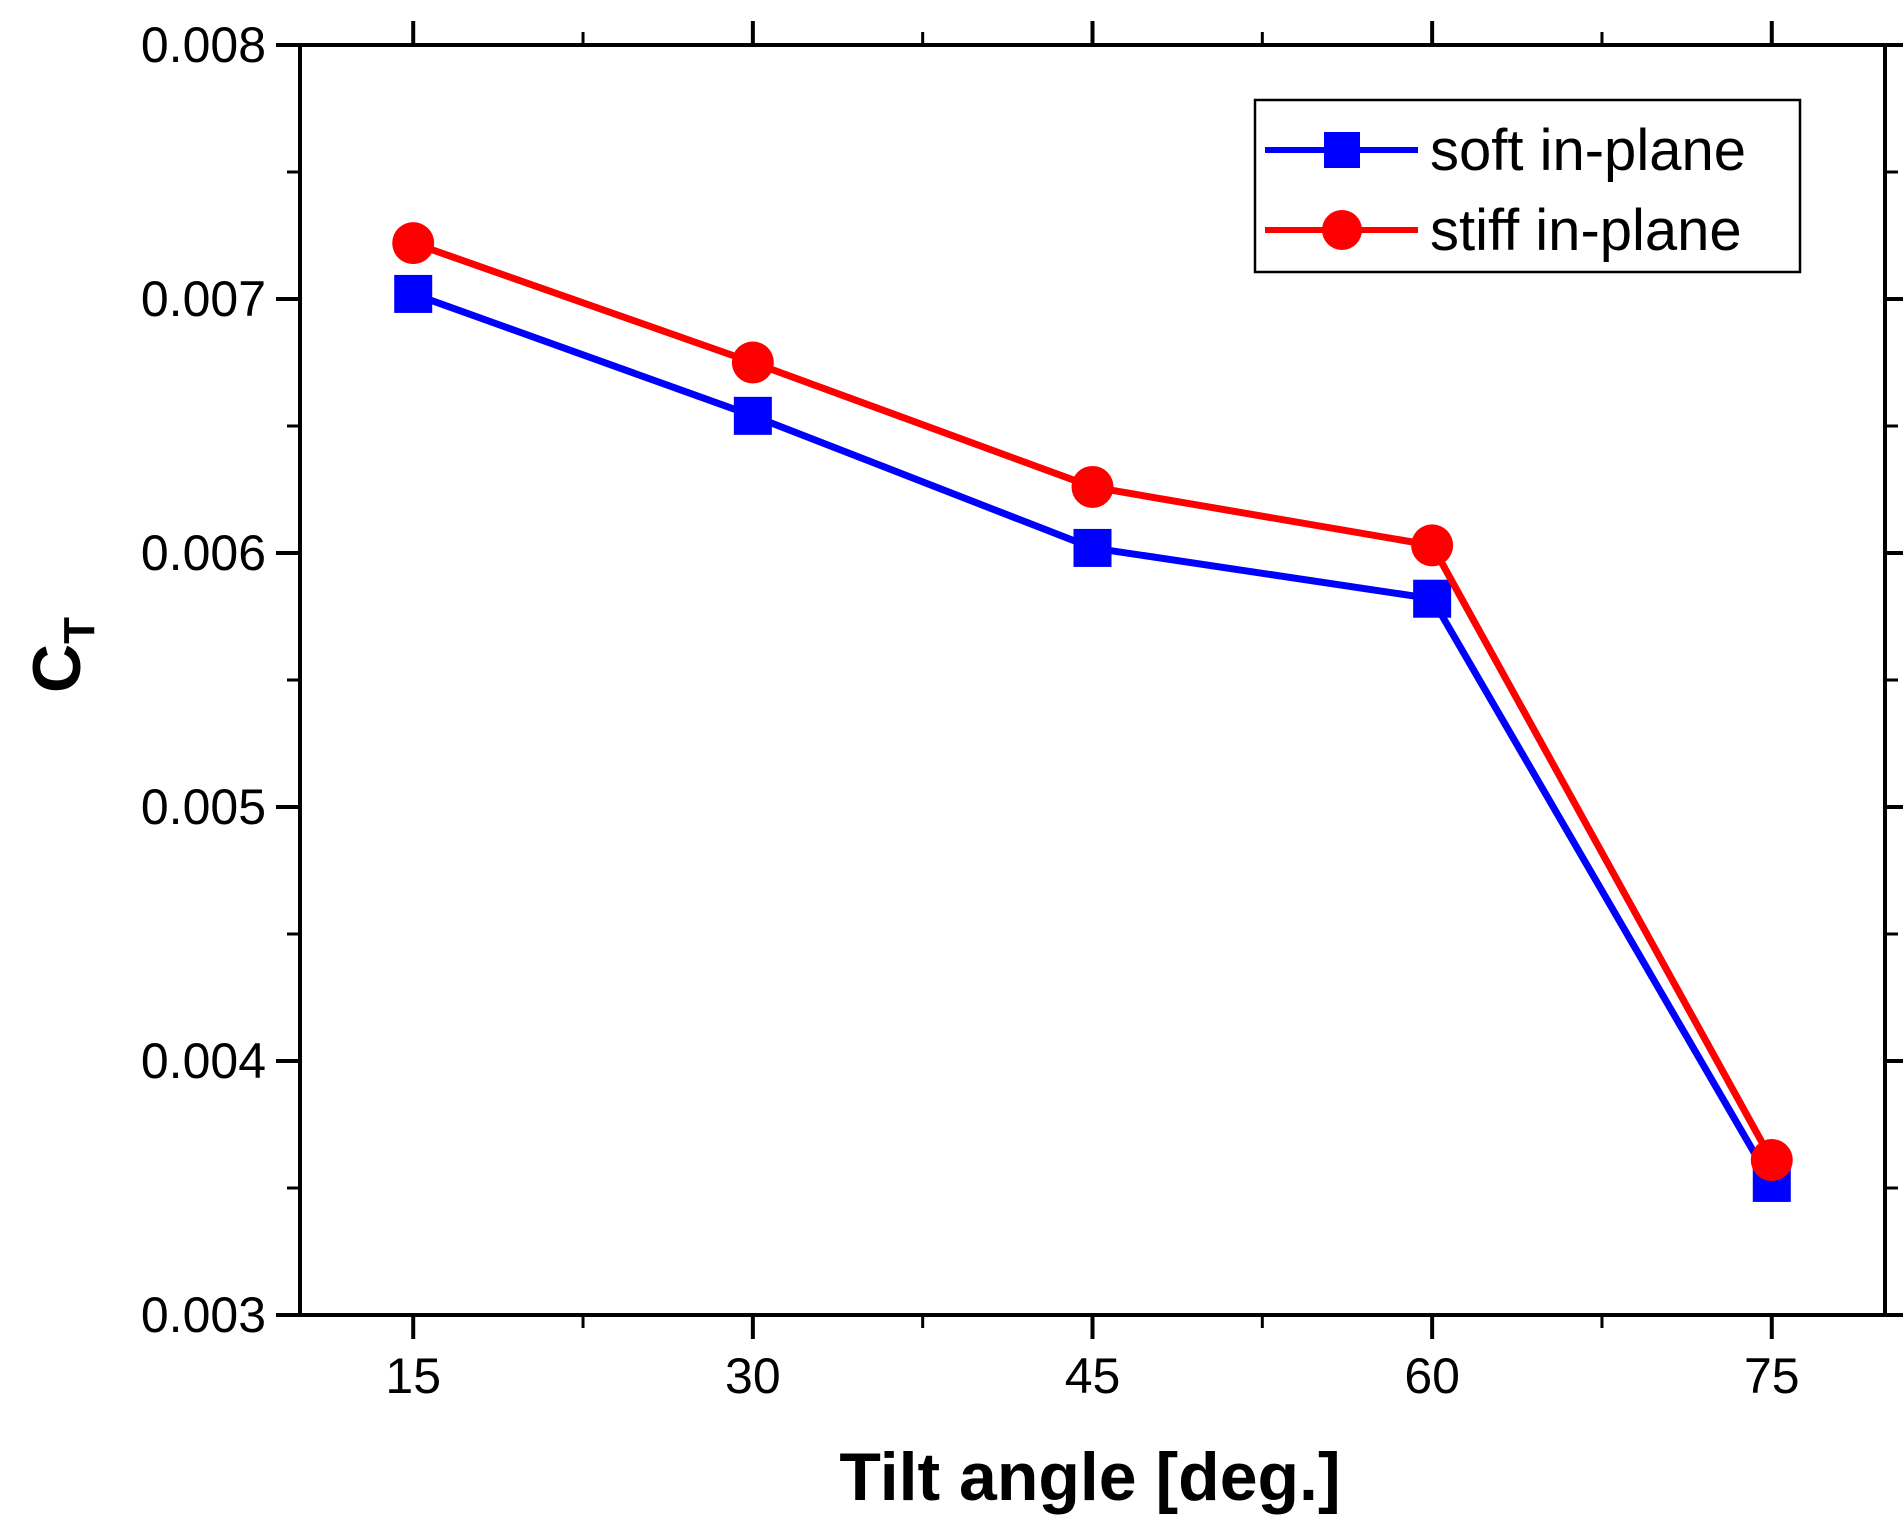 The width and height of the screenshot is (1903, 1521). I want to click on svg-text: CT, so click(61, 655).